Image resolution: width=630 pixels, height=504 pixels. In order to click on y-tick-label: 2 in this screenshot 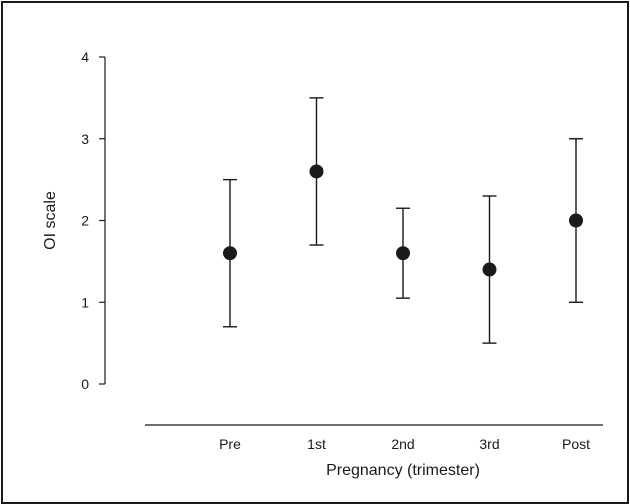, I will do `click(85, 221)`.